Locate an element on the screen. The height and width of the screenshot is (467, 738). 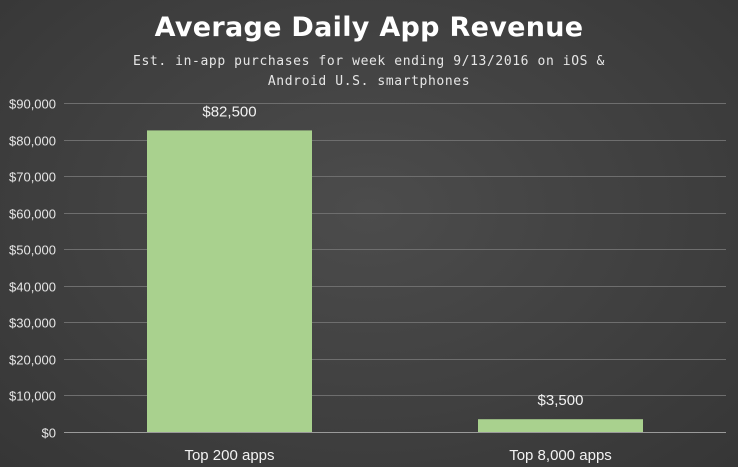
y-tick-label: $40,000 is located at coordinates (32, 287).